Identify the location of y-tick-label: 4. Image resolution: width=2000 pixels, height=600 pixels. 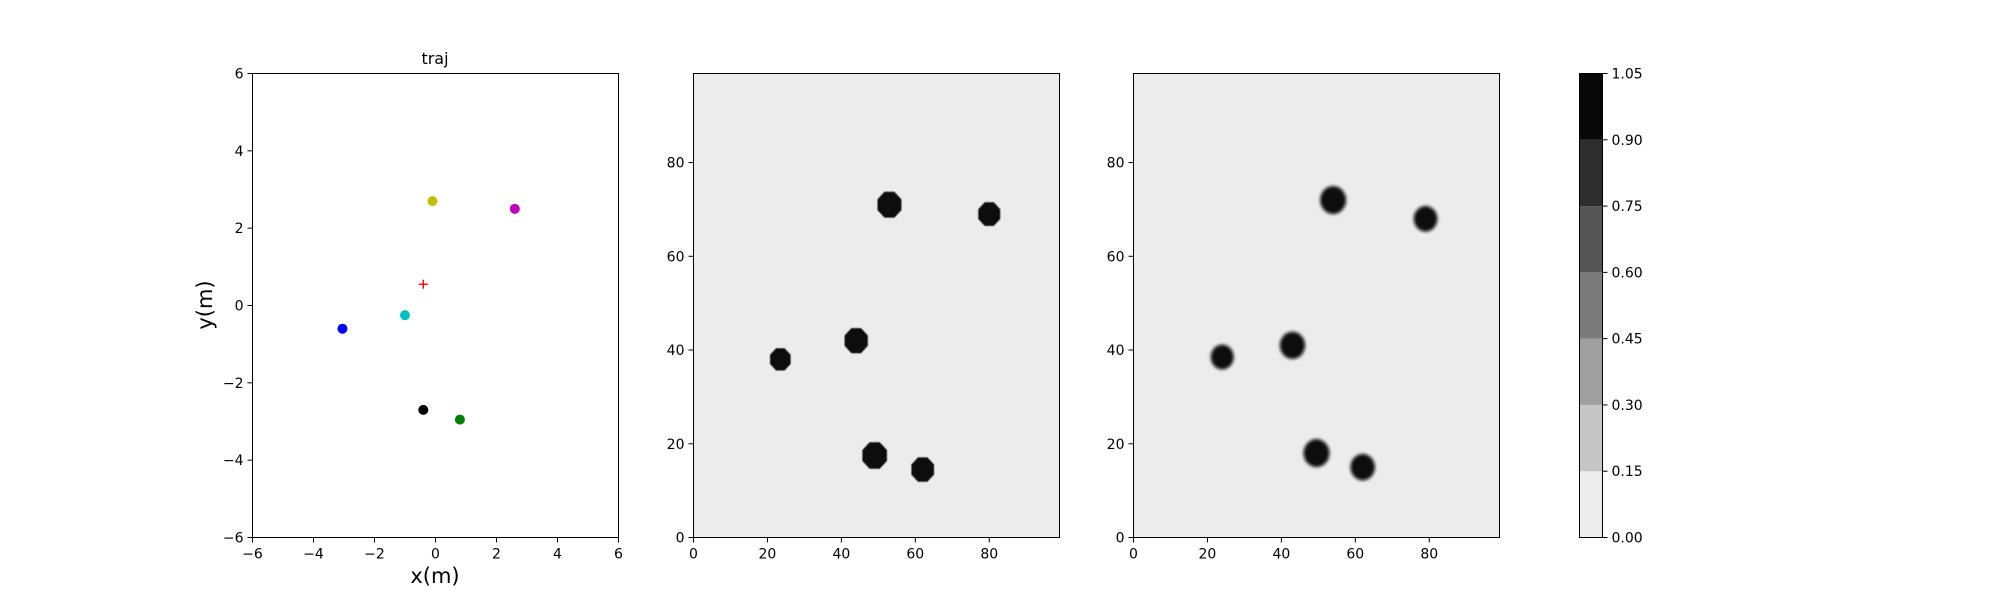
(239, 152).